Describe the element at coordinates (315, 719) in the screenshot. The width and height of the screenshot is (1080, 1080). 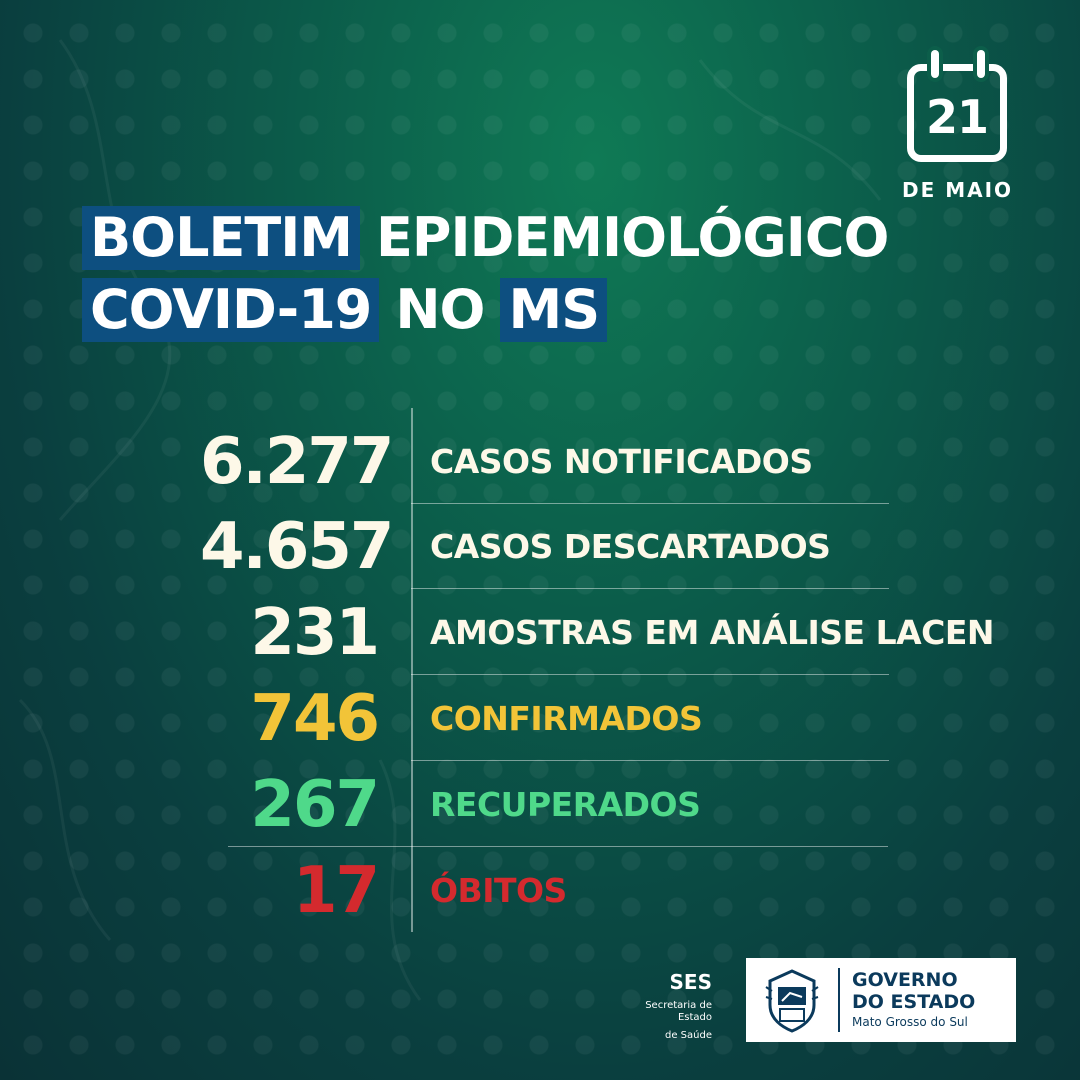
I see `stat-value: 746` at that location.